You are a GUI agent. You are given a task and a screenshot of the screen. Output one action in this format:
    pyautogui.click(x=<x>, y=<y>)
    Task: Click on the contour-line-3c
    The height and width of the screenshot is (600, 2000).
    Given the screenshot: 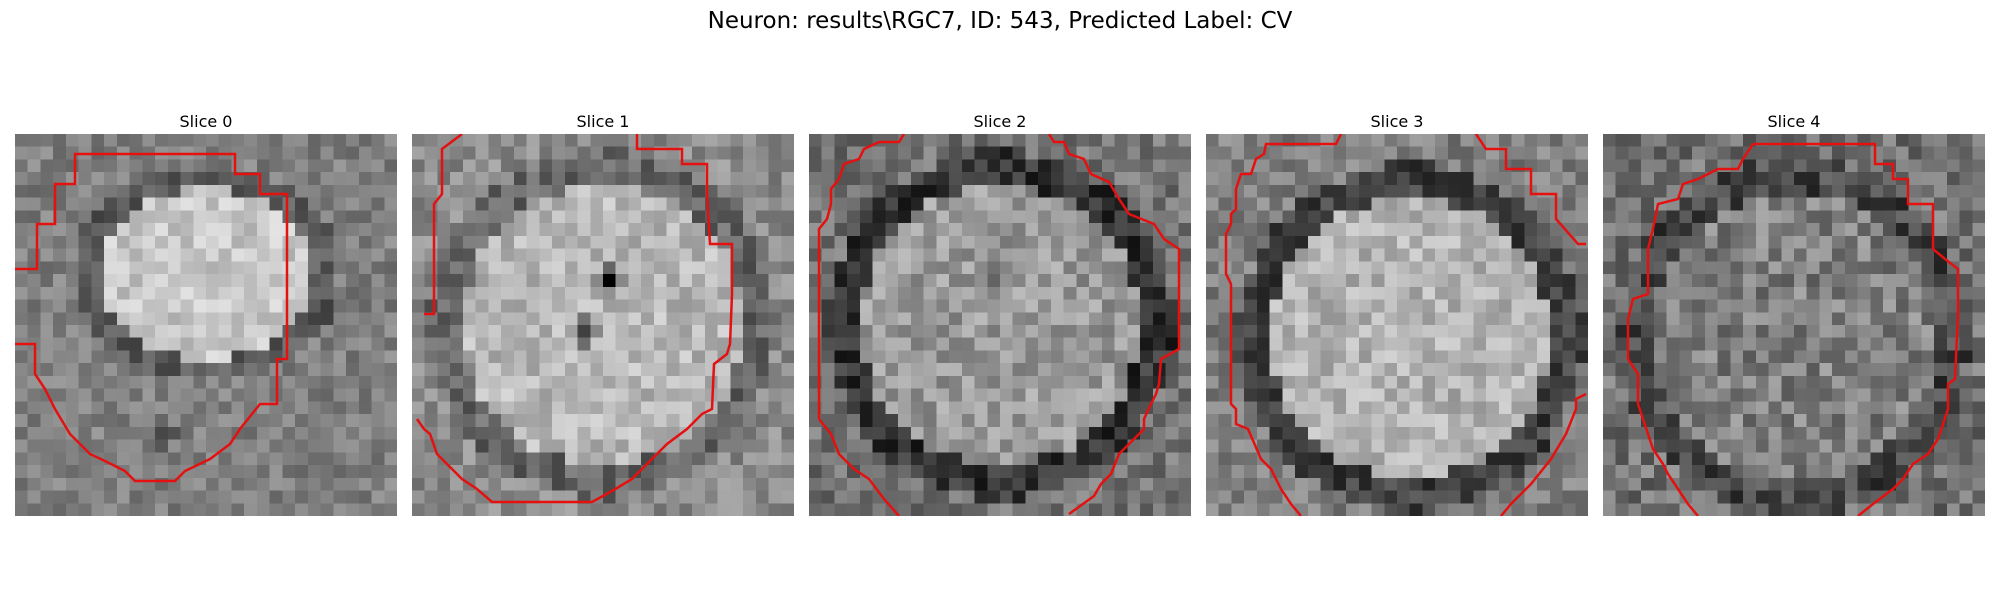 What is the action you would take?
    pyautogui.click(x=1543, y=454)
    